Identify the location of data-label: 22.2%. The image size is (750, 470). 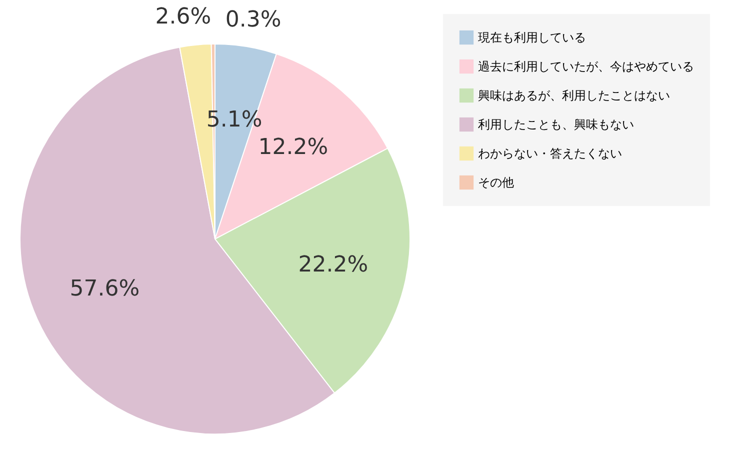
(333, 265).